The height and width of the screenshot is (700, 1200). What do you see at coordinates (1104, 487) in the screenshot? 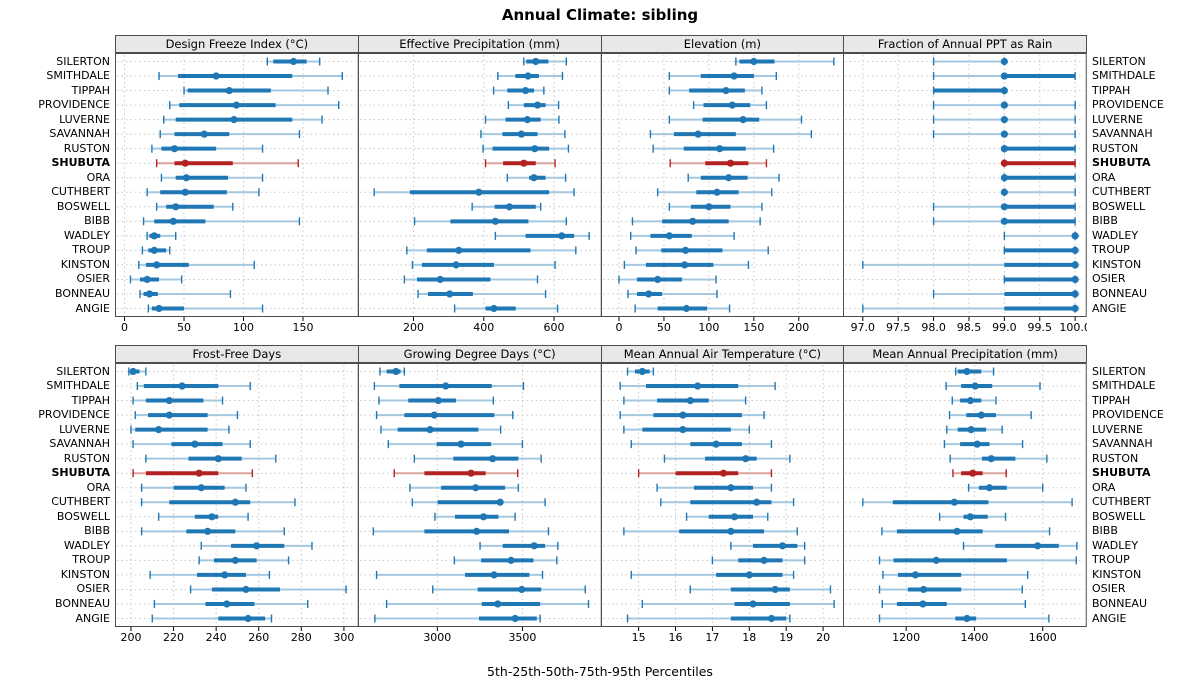
I see `row-label-right-ora: ORA` at bounding box center [1104, 487].